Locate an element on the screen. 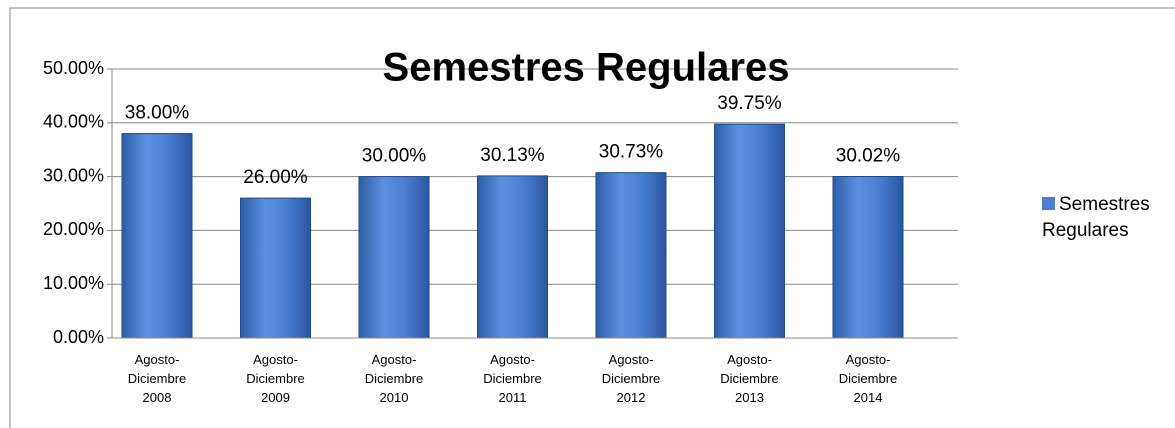 The width and height of the screenshot is (1175, 428). legend: Semestres Regulares is located at coordinates (1102, 218).